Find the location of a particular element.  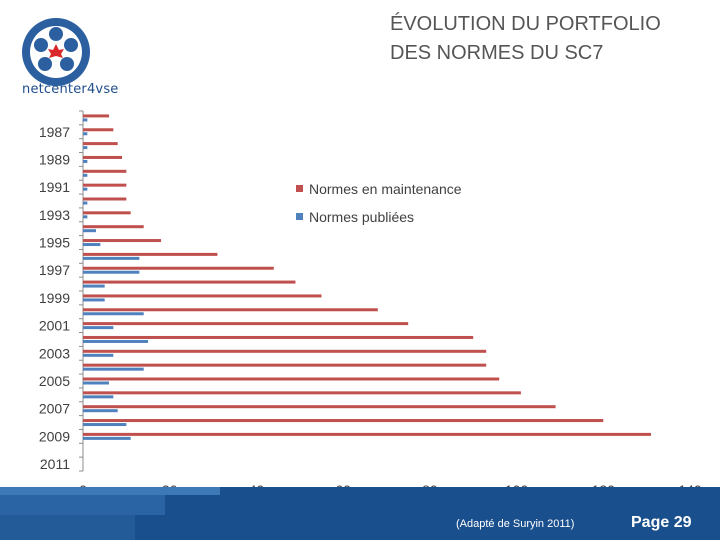

source-citation: (Adapté de Suryin 2011) is located at coordinates (515, 524).